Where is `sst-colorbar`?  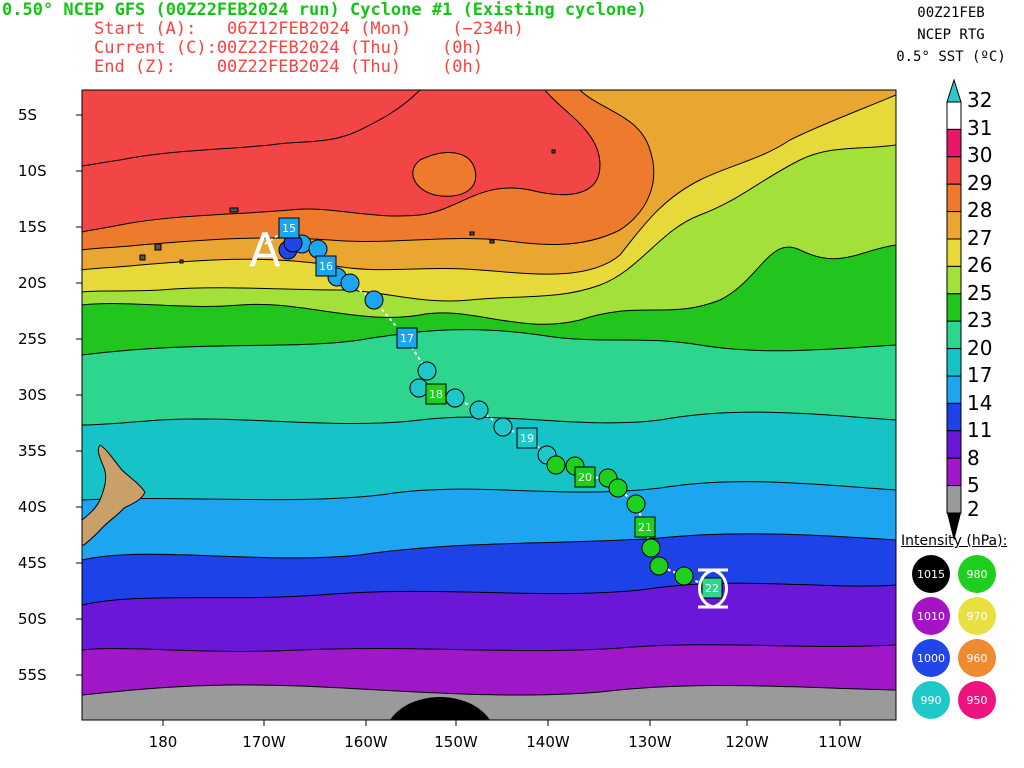
sst-colorbar is located at coordinates (954, 309).